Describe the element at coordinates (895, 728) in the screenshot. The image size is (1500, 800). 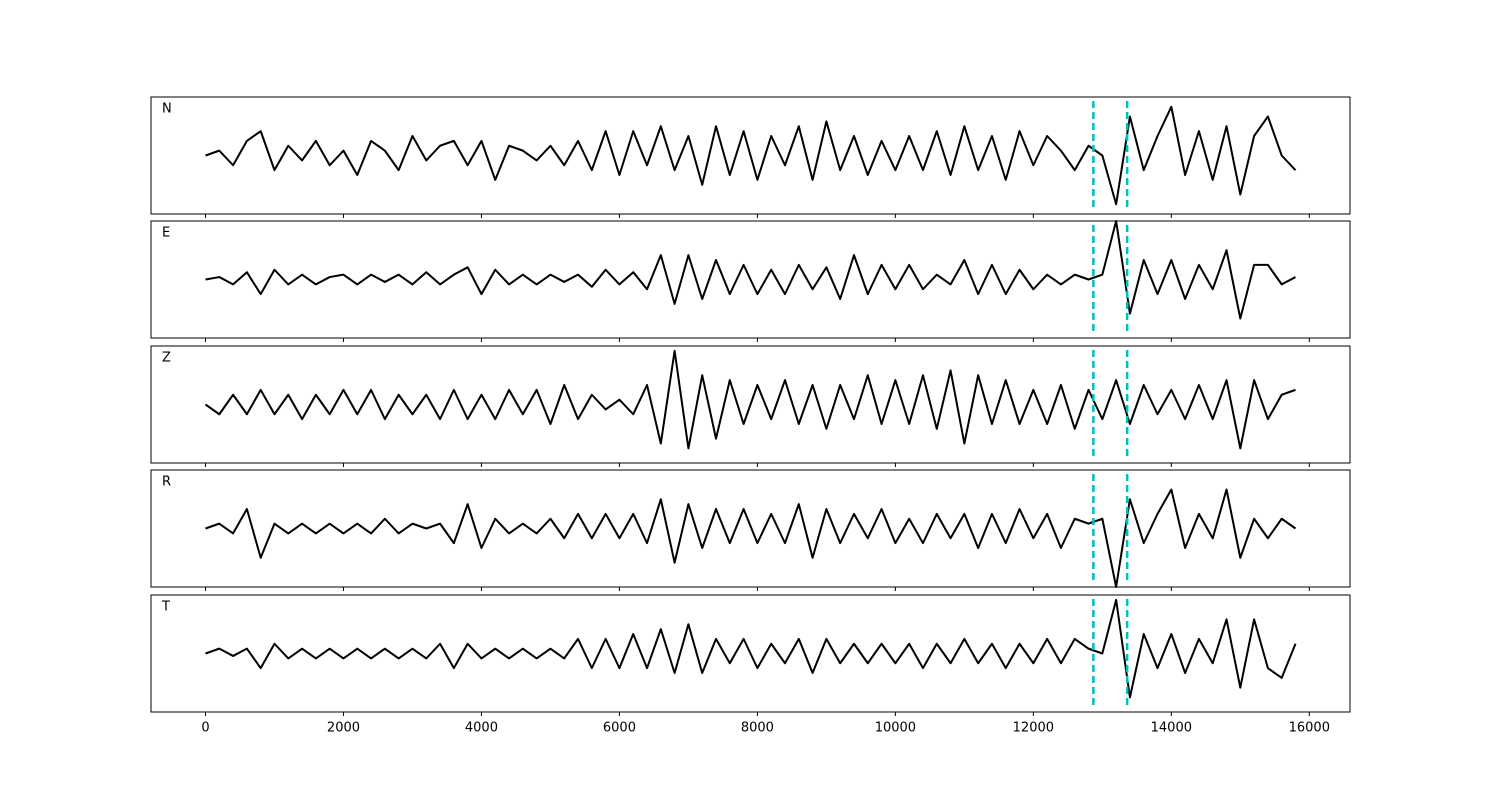
I see `x-tick-label: 10000` at that location.